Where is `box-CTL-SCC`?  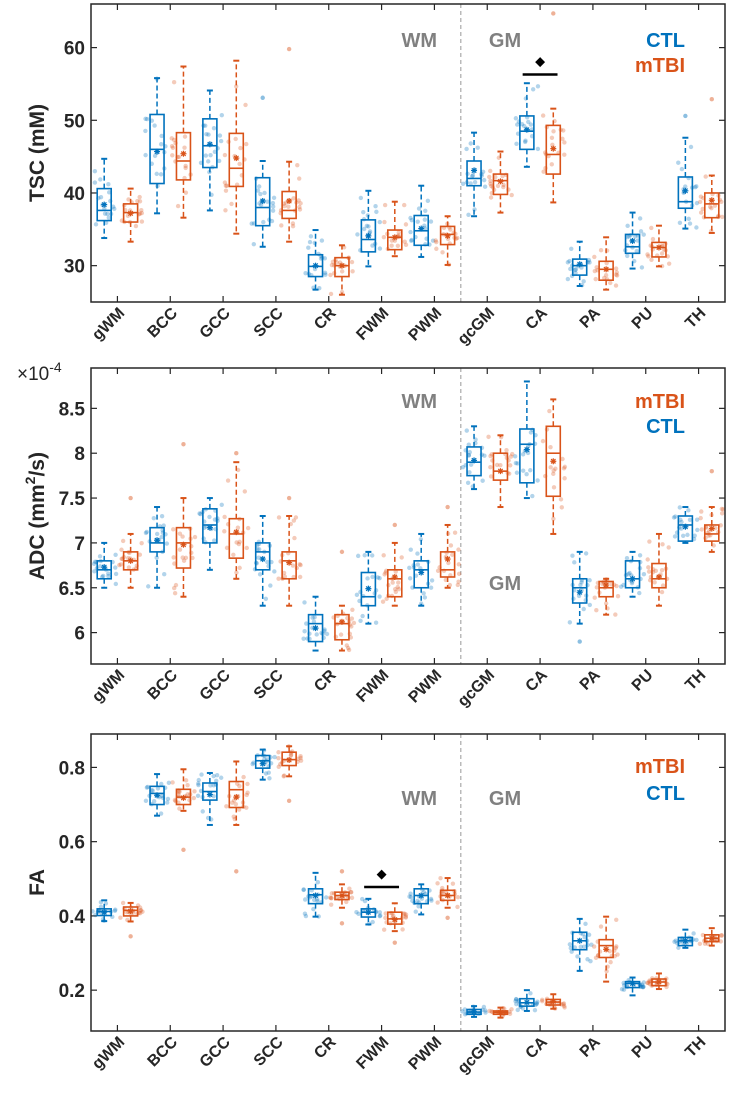 box-CTL-SCC is located at coordinates (262, 201).